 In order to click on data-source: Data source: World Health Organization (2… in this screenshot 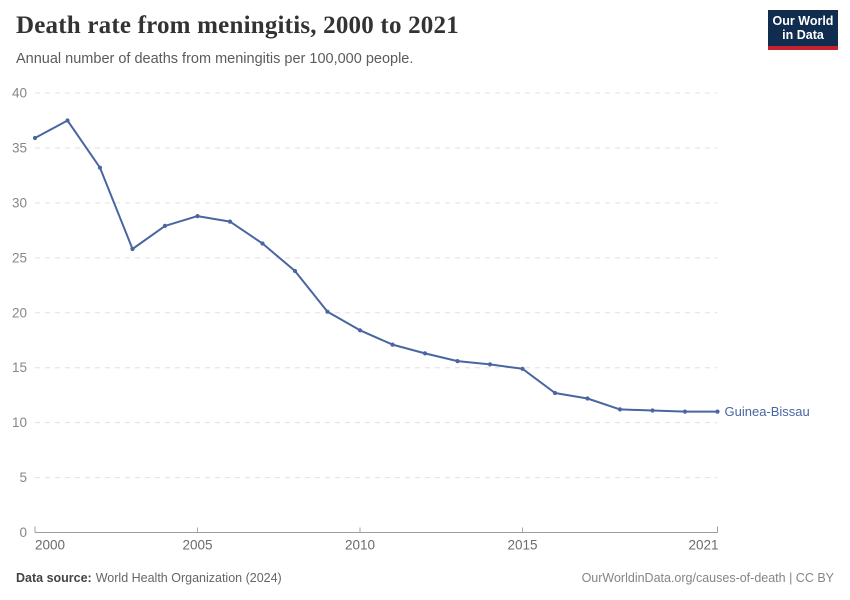, I will do `click(149, 578)`.